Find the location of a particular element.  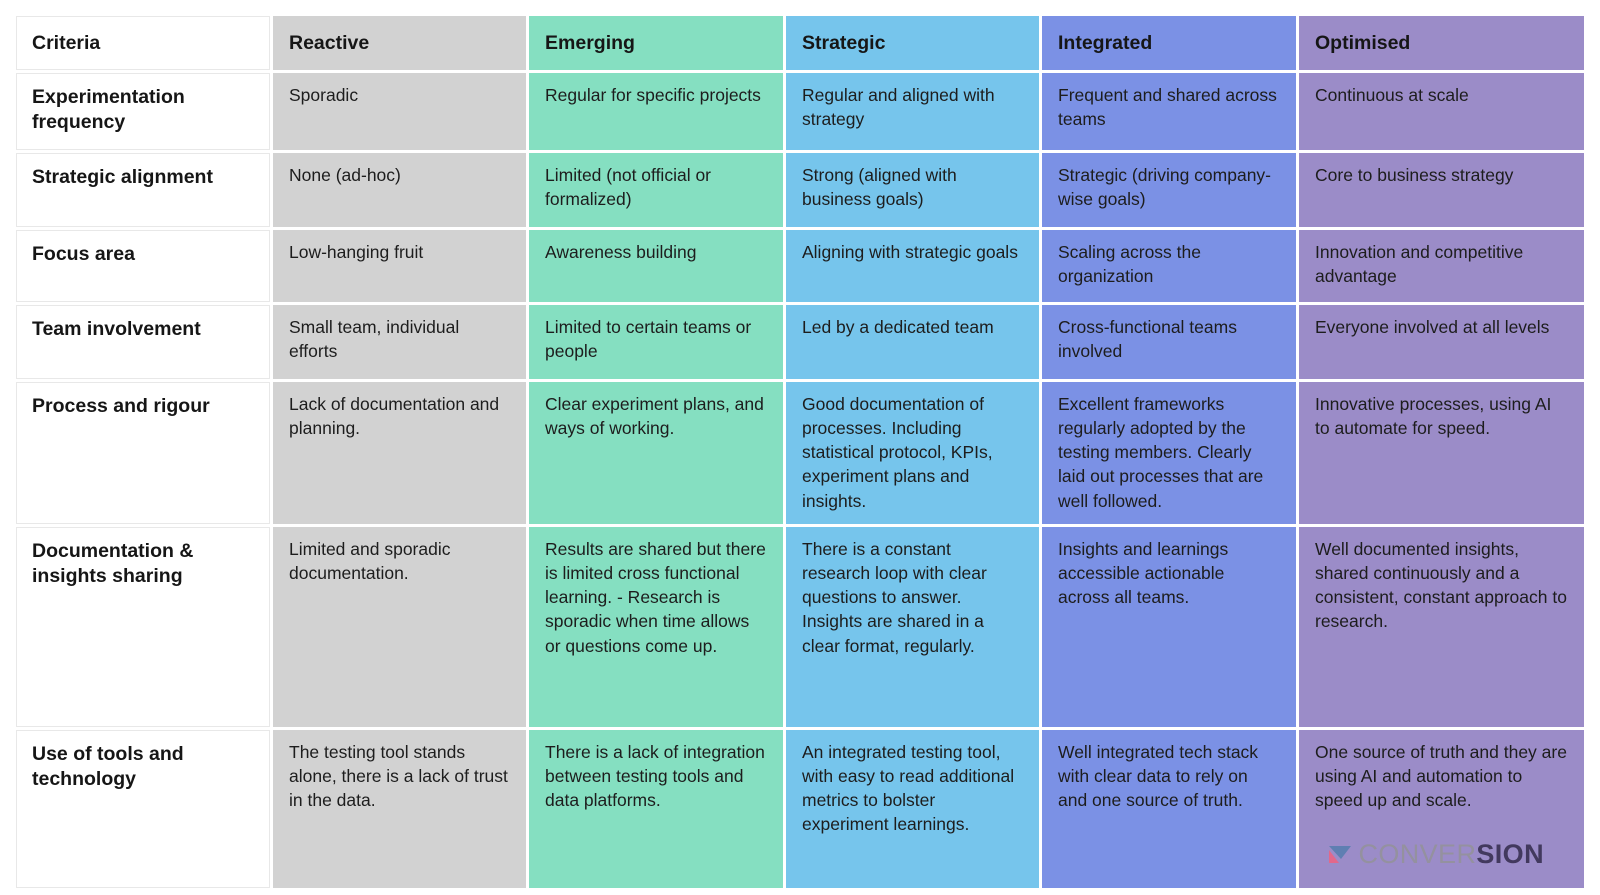

column-header-strategic: Strategic is located at coordinates (912, 43).